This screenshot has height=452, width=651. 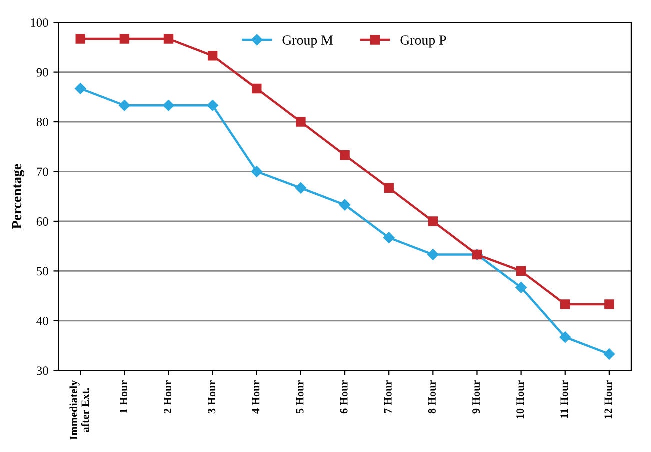 What do you see at coordinates (608, 399) in the screenshot?
I see `x-tick-label: 12 Hour` at bounding box center [608, 399].